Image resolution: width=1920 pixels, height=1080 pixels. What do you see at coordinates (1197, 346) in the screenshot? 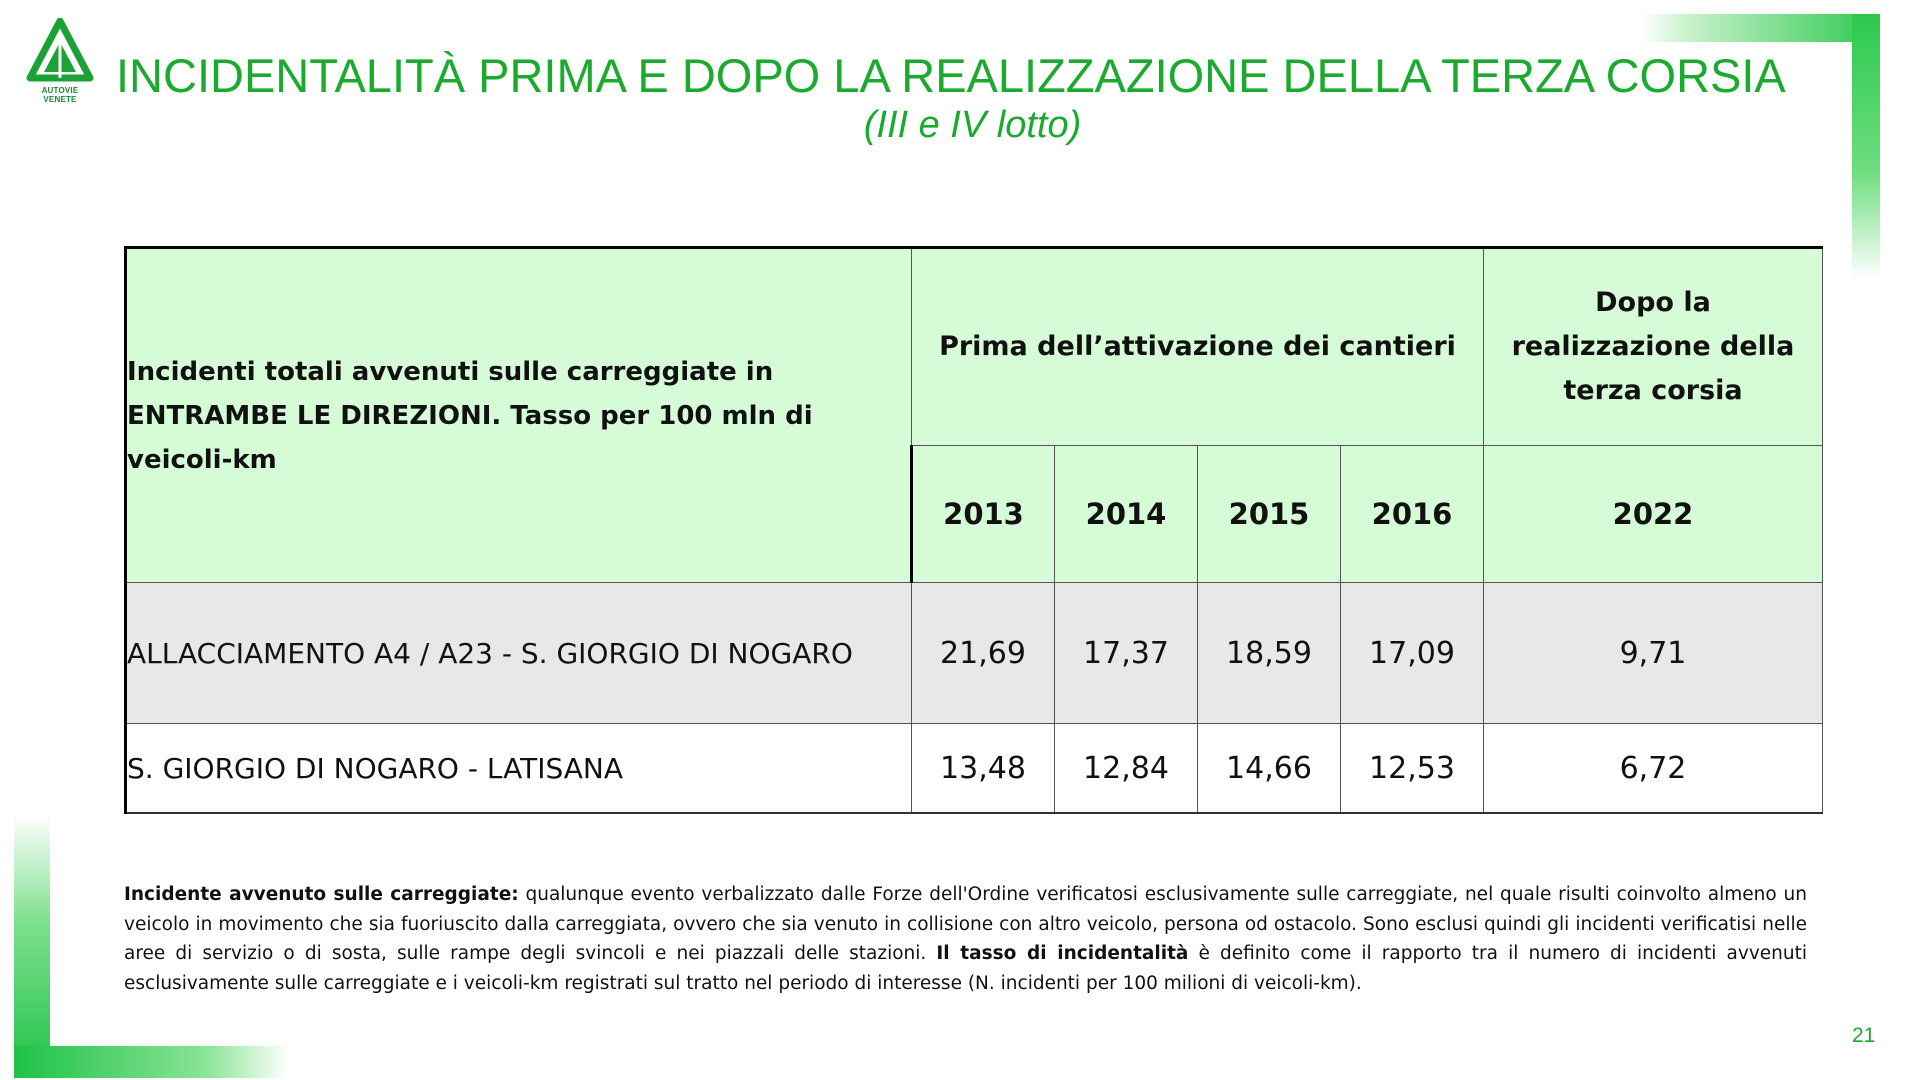
I see `group-header-before: Prima dell’attivazione dei cantieri` at bounding box center [1197, 346].